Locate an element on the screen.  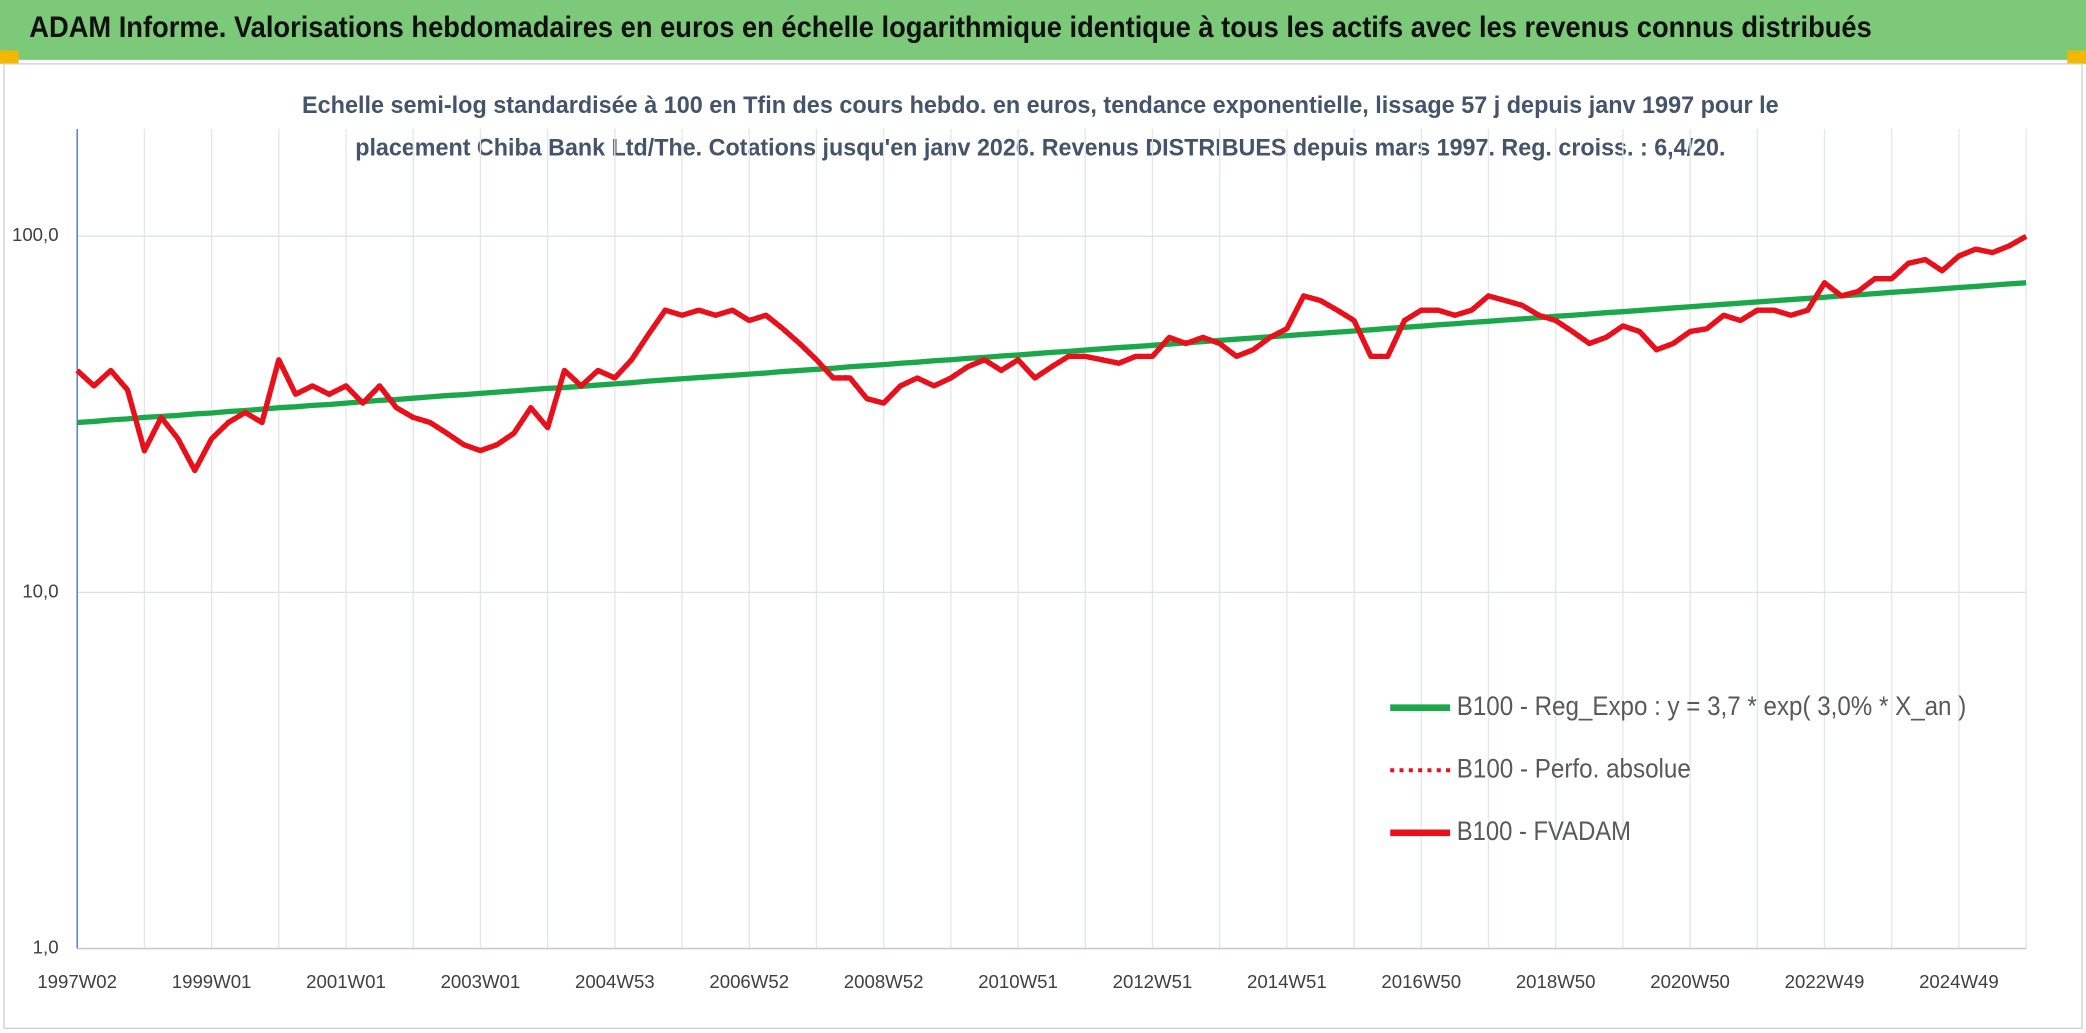
title-banner is located at coordinates (1043, 30).